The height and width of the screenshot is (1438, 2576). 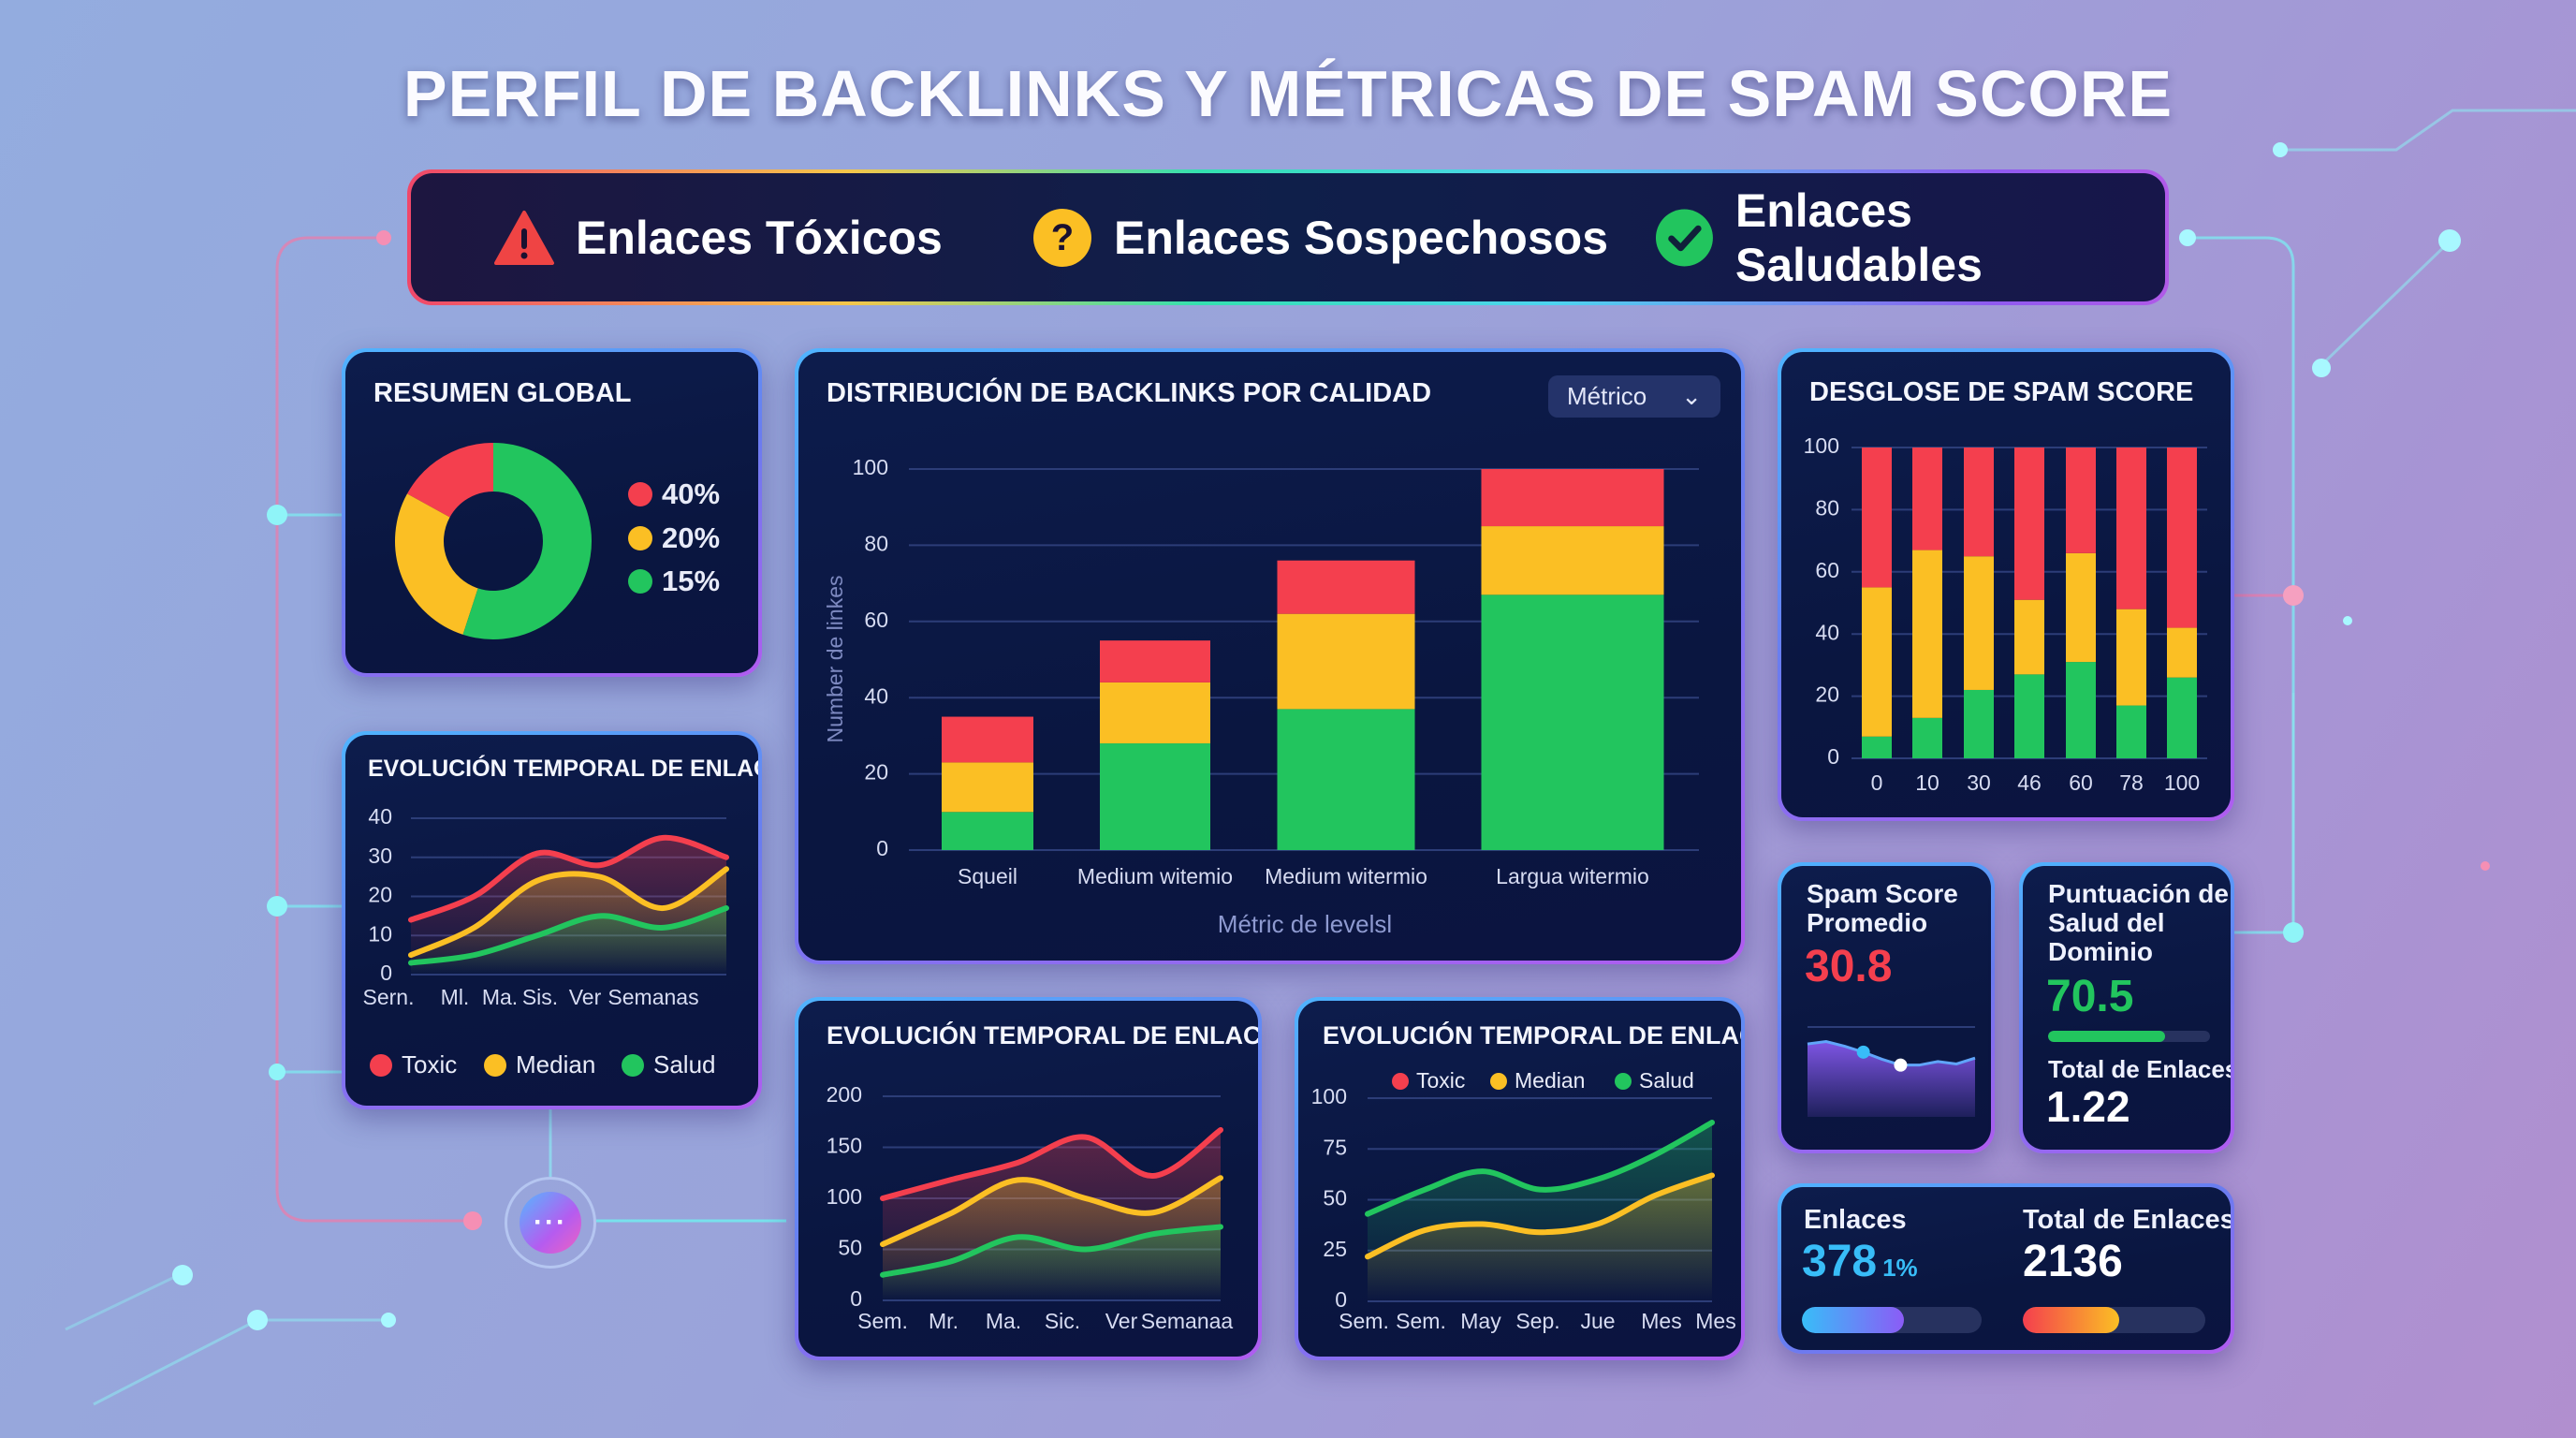 I want to click on banner-item-suspicious: ? Enlaces Sospechosos, so click(x=1320, y=238).